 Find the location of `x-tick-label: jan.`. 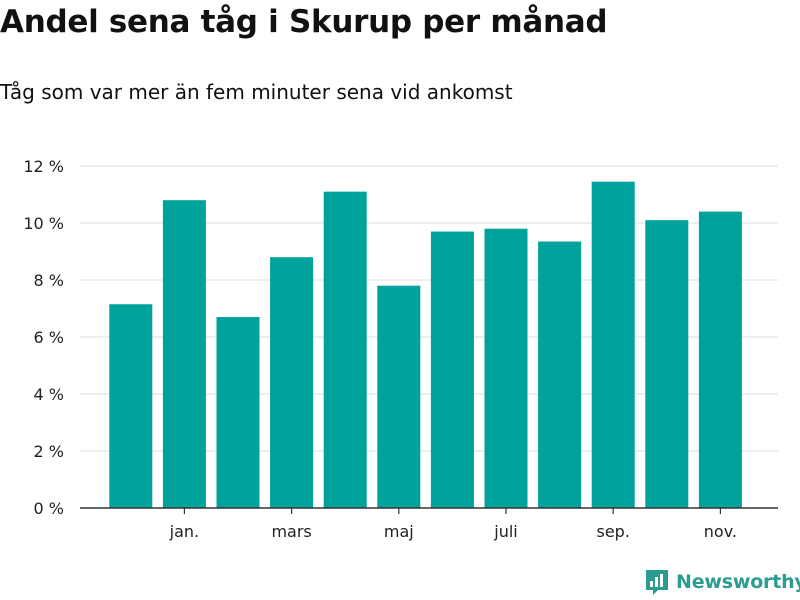

x-tick-label: jan. is located at coordinates (184, 531).